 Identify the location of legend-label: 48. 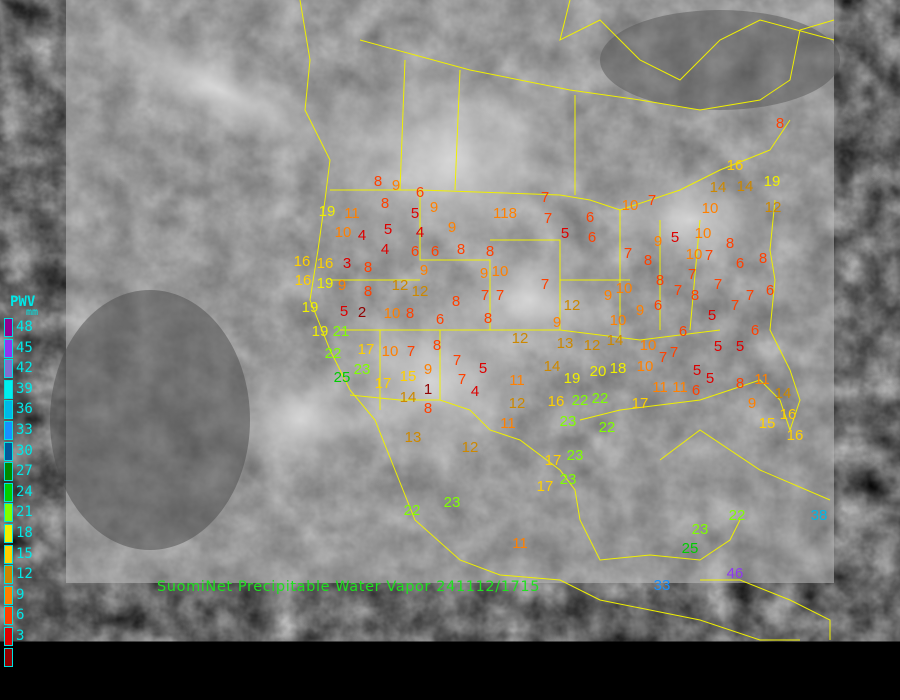
(24, 327).